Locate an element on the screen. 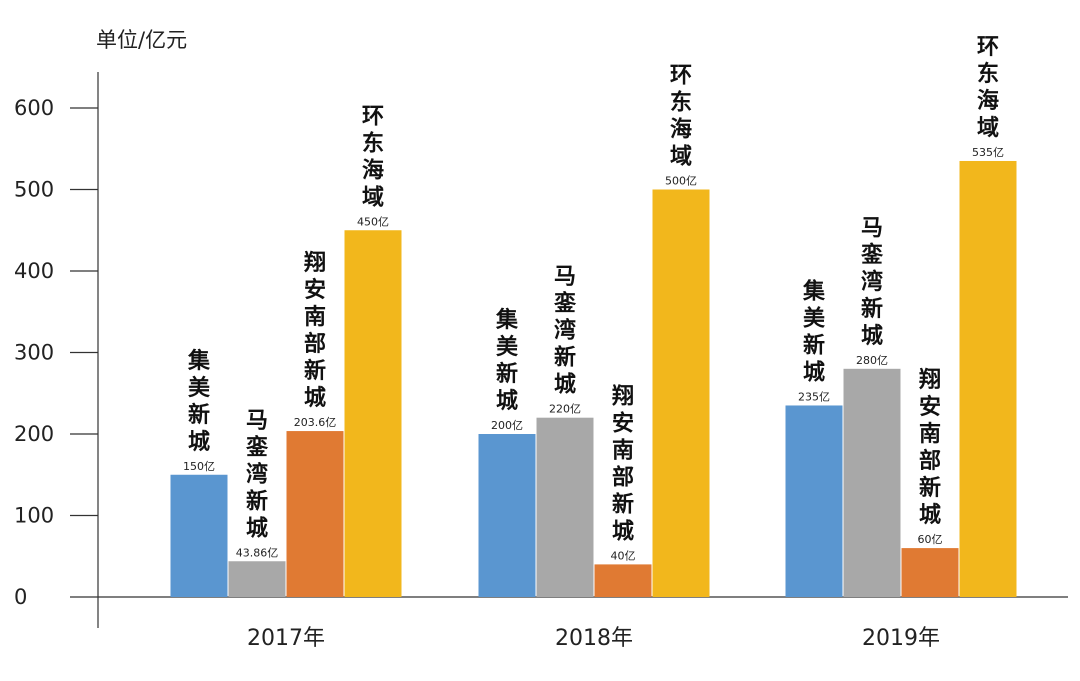 The width and height of the screenshot is (1080, 681). data-label: 203.6亿 is located at coordinates (315, 422).